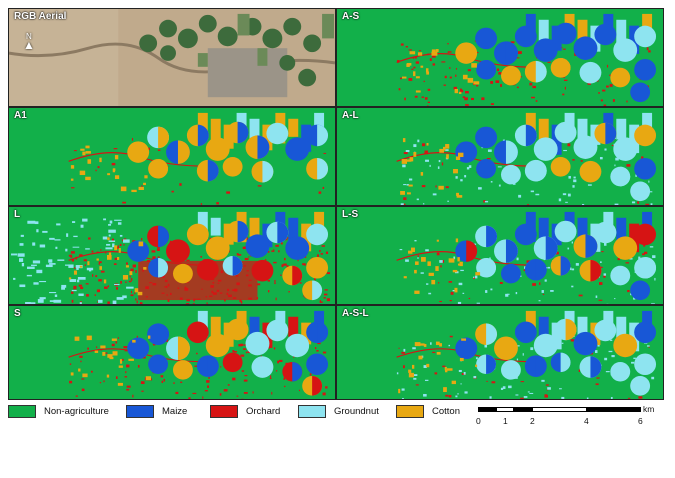 The width and height of the screenshot is (675, 478). I want to click on north-label: N, so click(29, 36).